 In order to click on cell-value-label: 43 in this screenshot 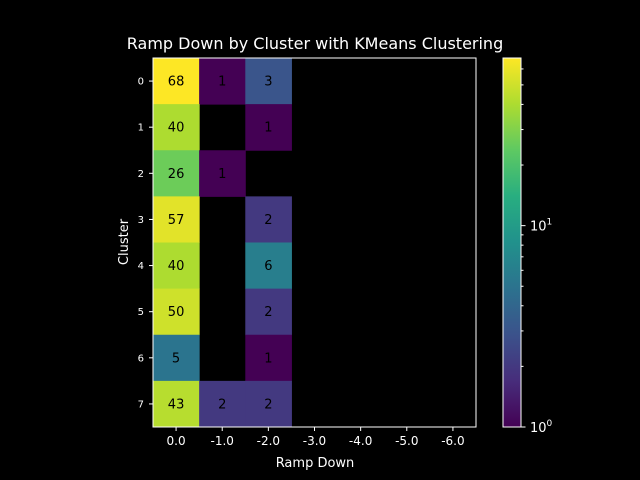, I will do `click(176, 404)`.